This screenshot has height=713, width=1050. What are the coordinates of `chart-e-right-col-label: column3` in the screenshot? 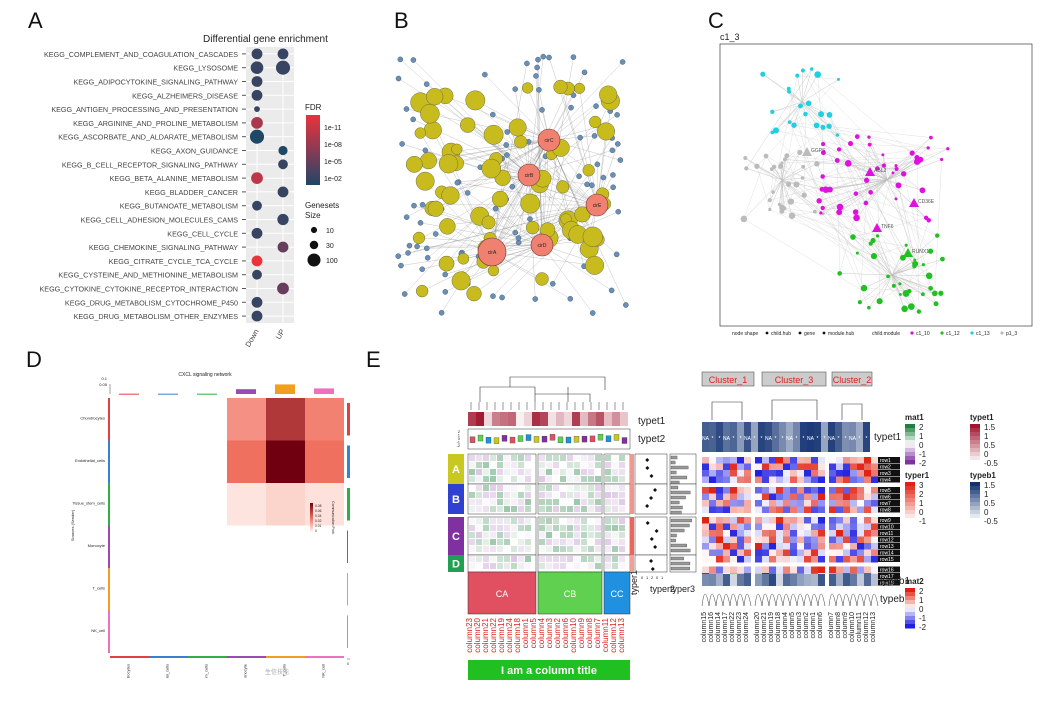 It's located at (799, 625).